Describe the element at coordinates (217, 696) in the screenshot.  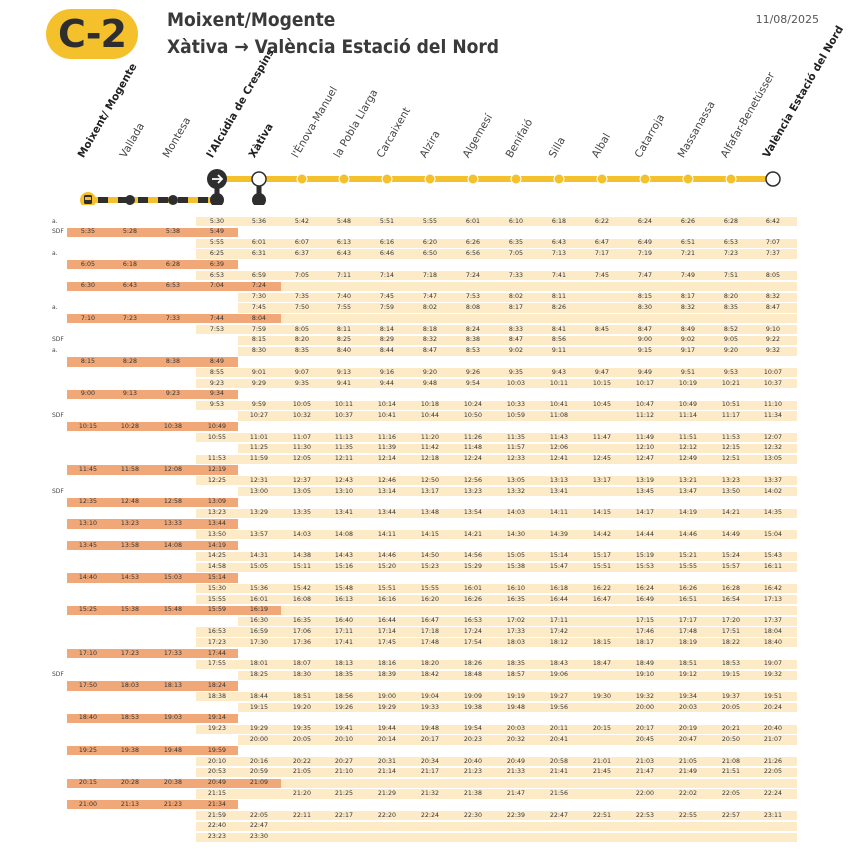
I see `time-cell: 18:38` at that location.